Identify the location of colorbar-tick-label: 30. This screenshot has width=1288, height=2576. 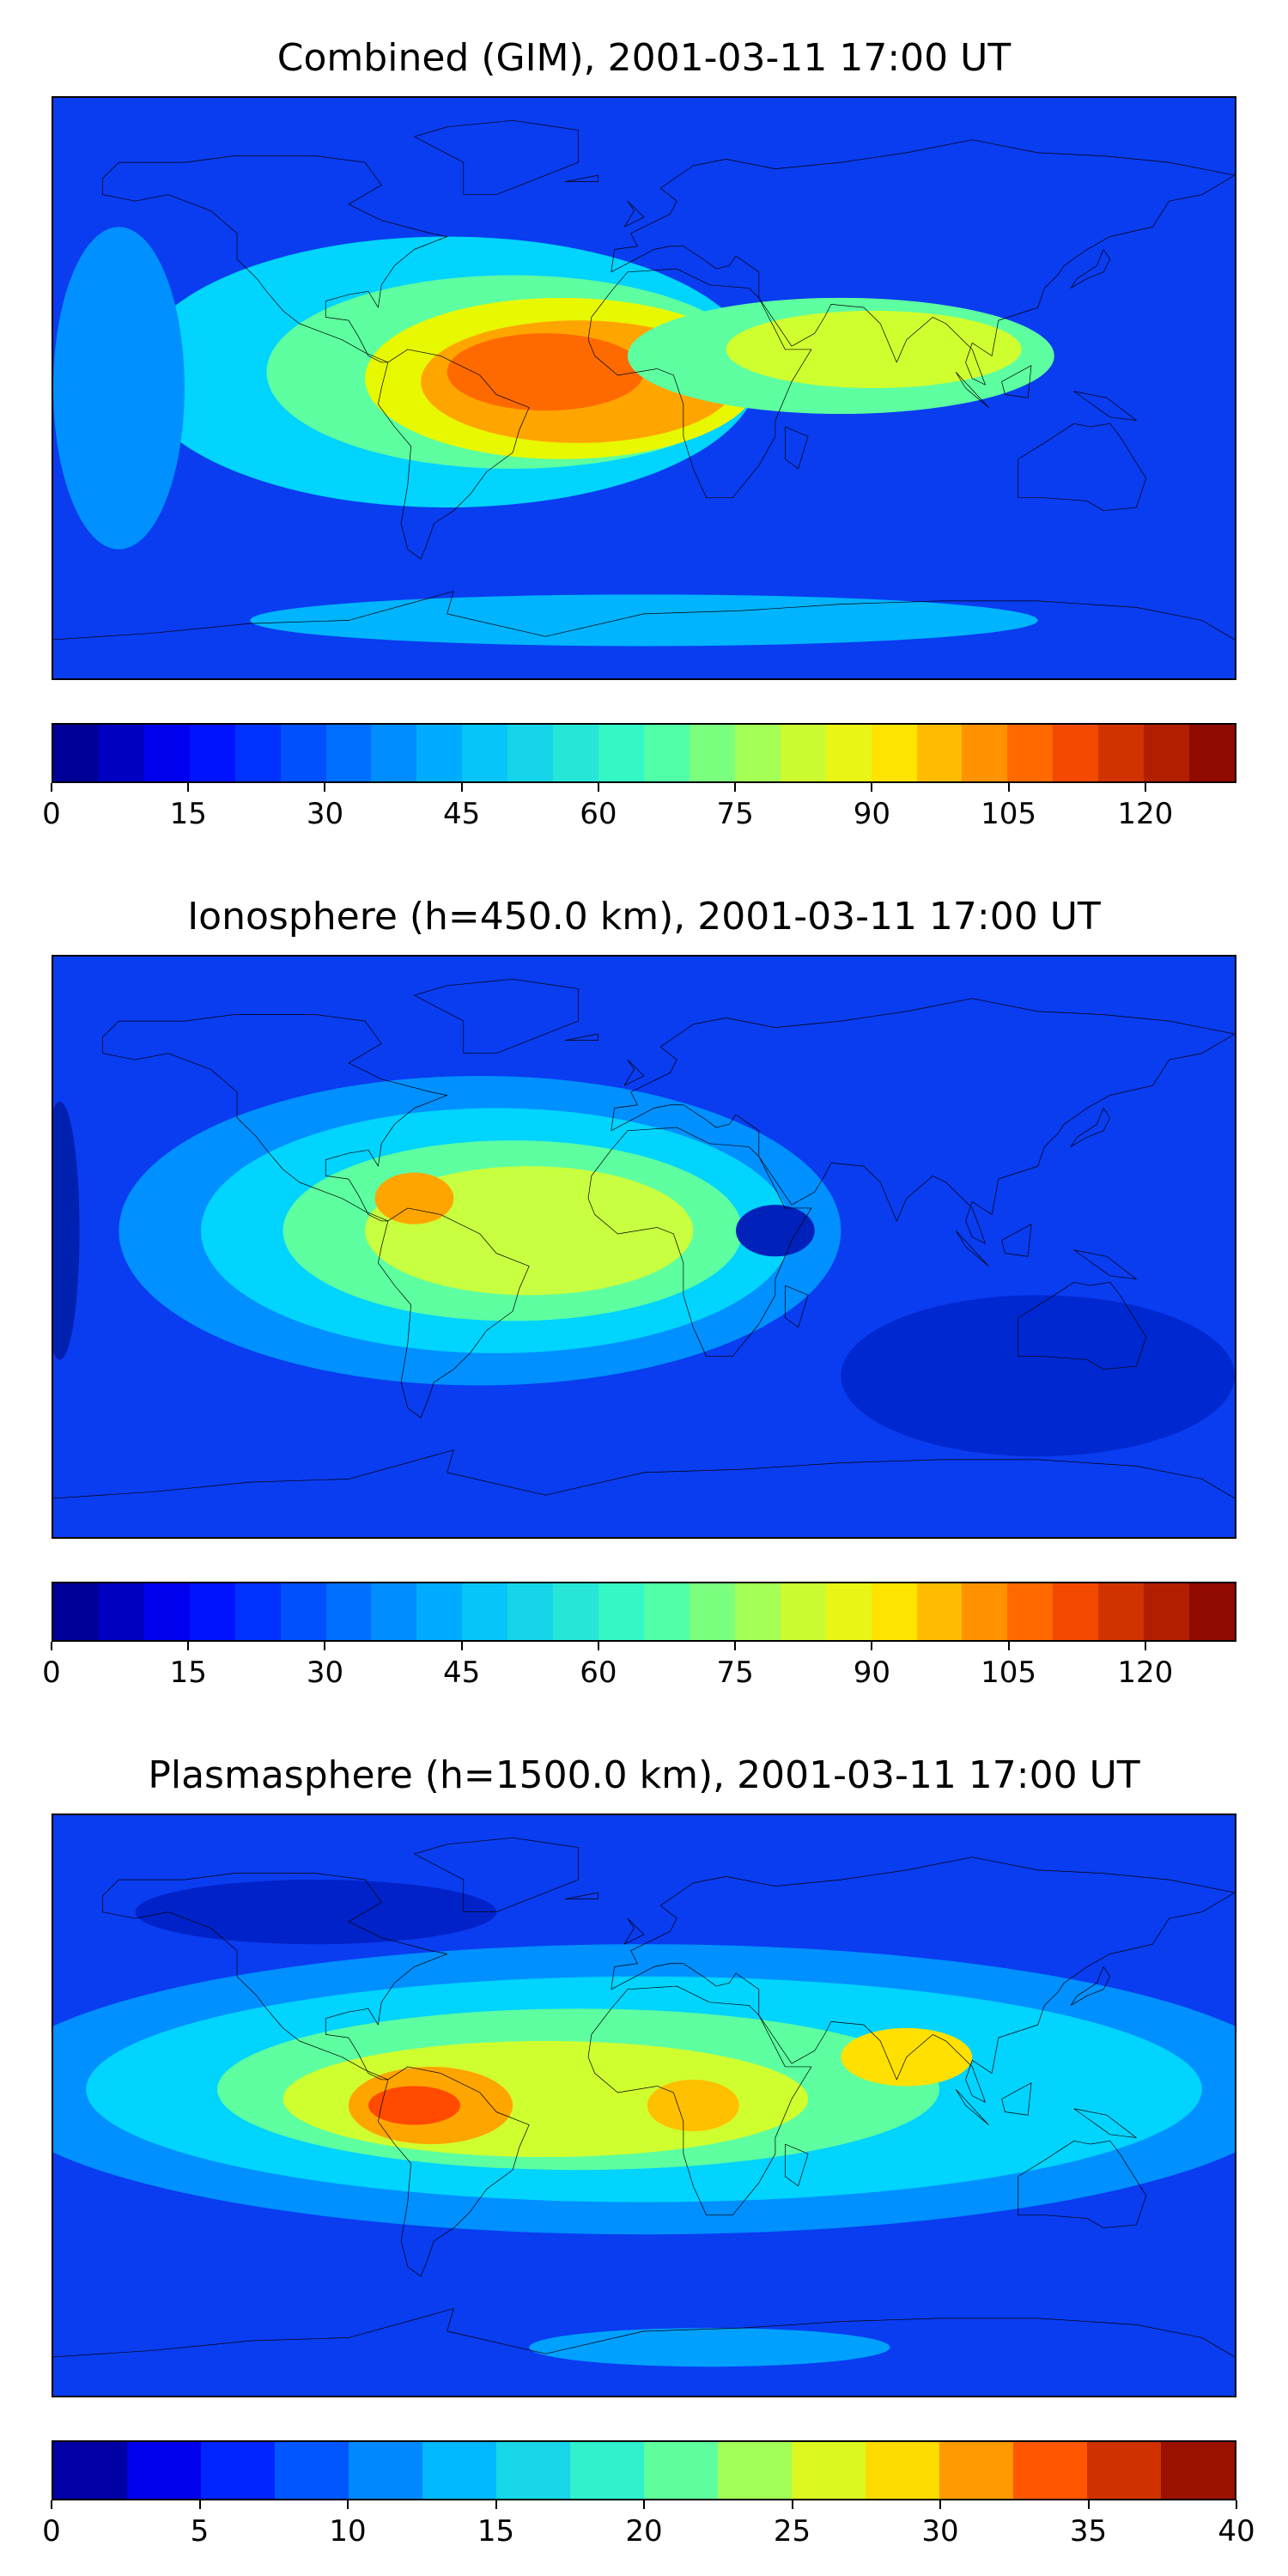
(940, 2531).